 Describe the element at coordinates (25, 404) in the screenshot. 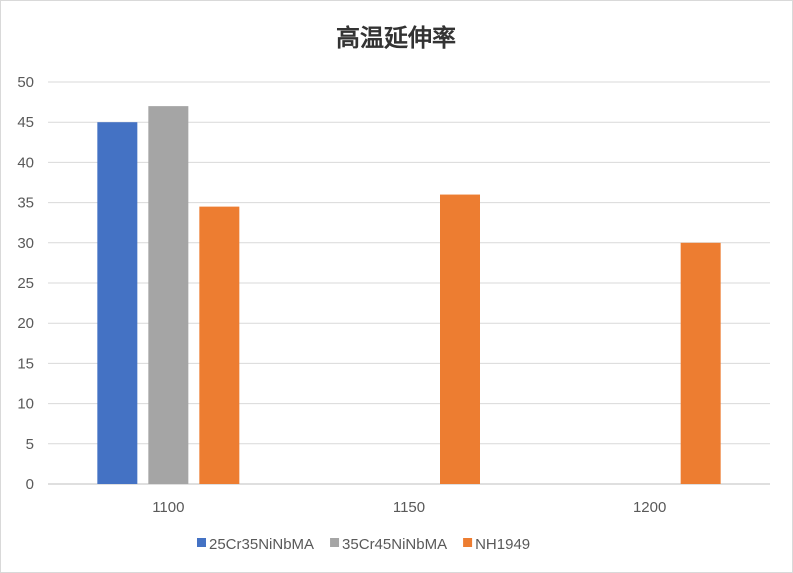

I see `y-tick-label: 10` at that location.